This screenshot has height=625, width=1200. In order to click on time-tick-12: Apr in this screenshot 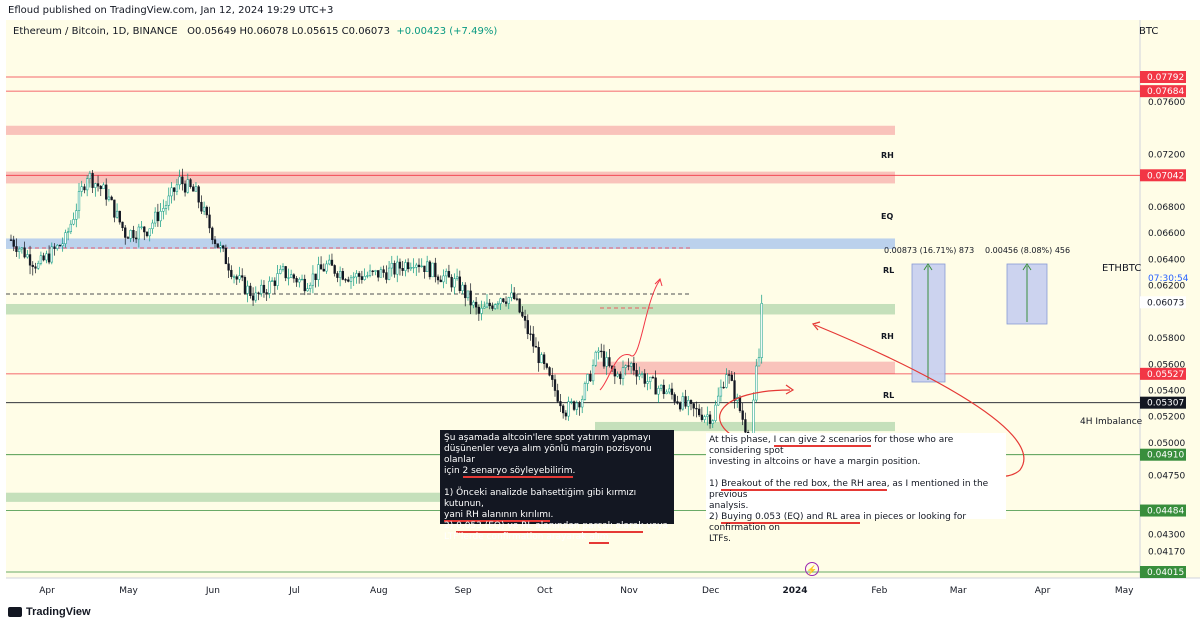, I will do `click(1043, 591)`.